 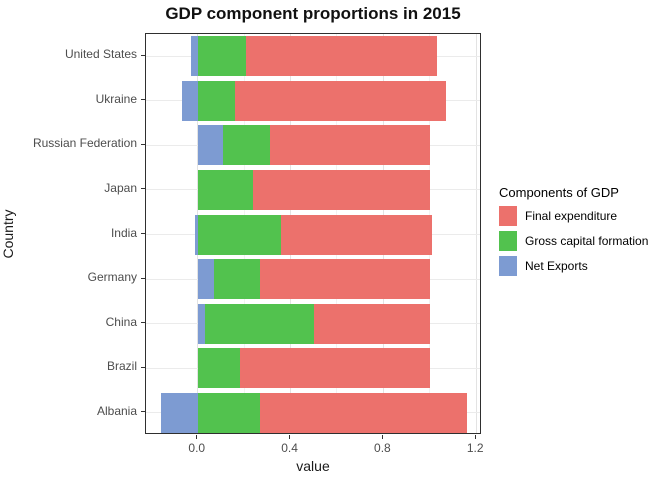 I want to click on y-tick-label: China, so click(x=121, y=321).